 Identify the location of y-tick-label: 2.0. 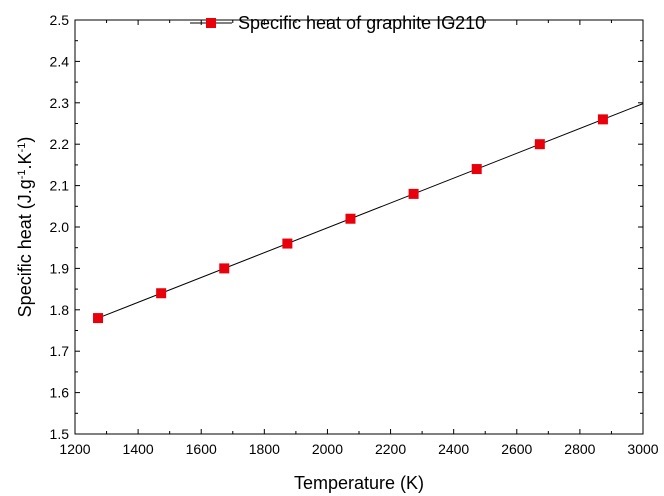
(60, 227).